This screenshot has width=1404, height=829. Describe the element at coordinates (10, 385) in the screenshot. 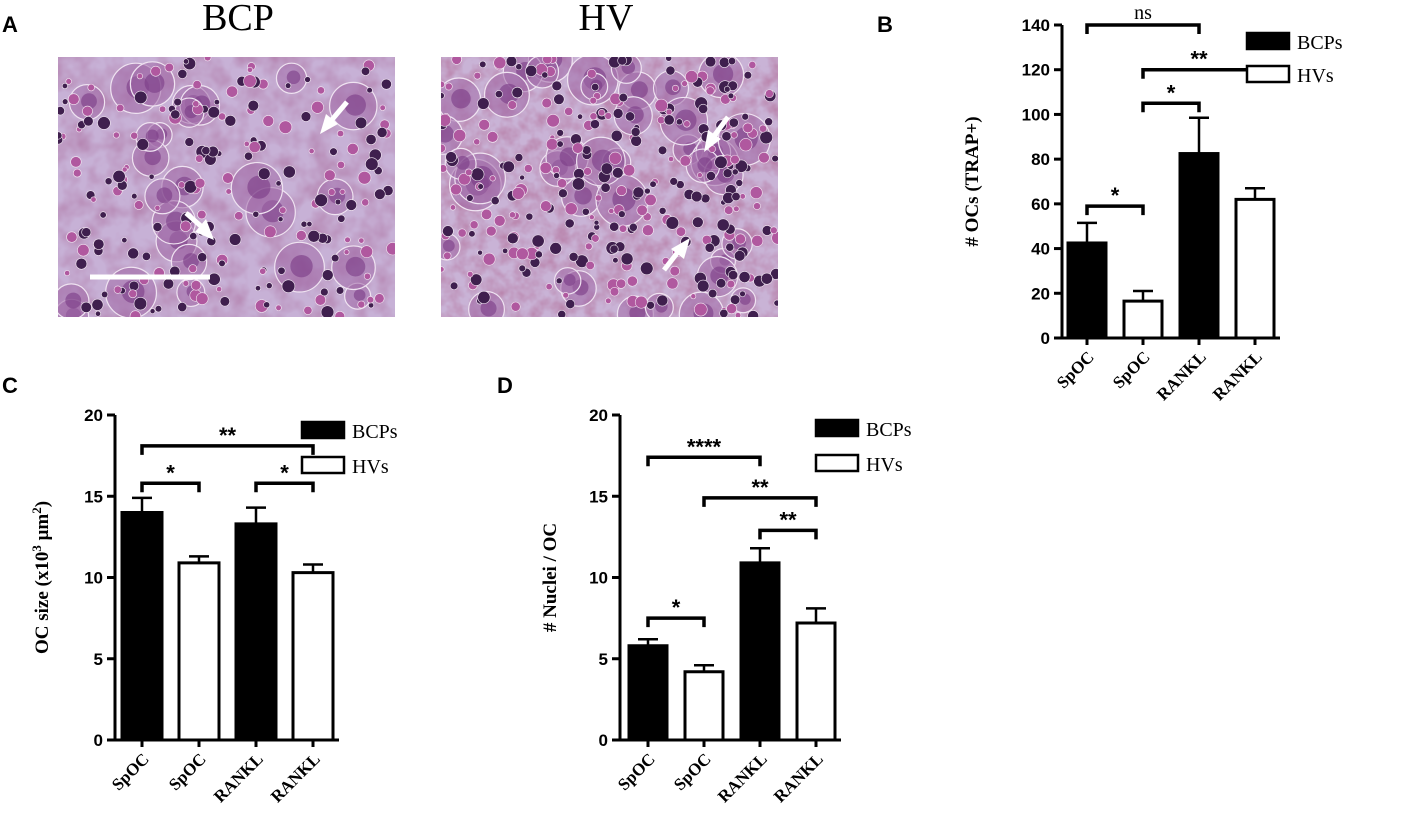

I see `panel-c-label: C` at that location.